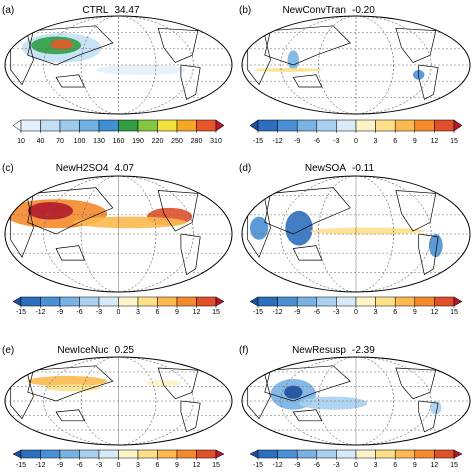 This screenshot has height=474, width=474. I want to click on panel: (e) NewIceNuc 0.25 -15 -12 -9 -6 -3 0 3 6 9 12 15, so click(117, 407).